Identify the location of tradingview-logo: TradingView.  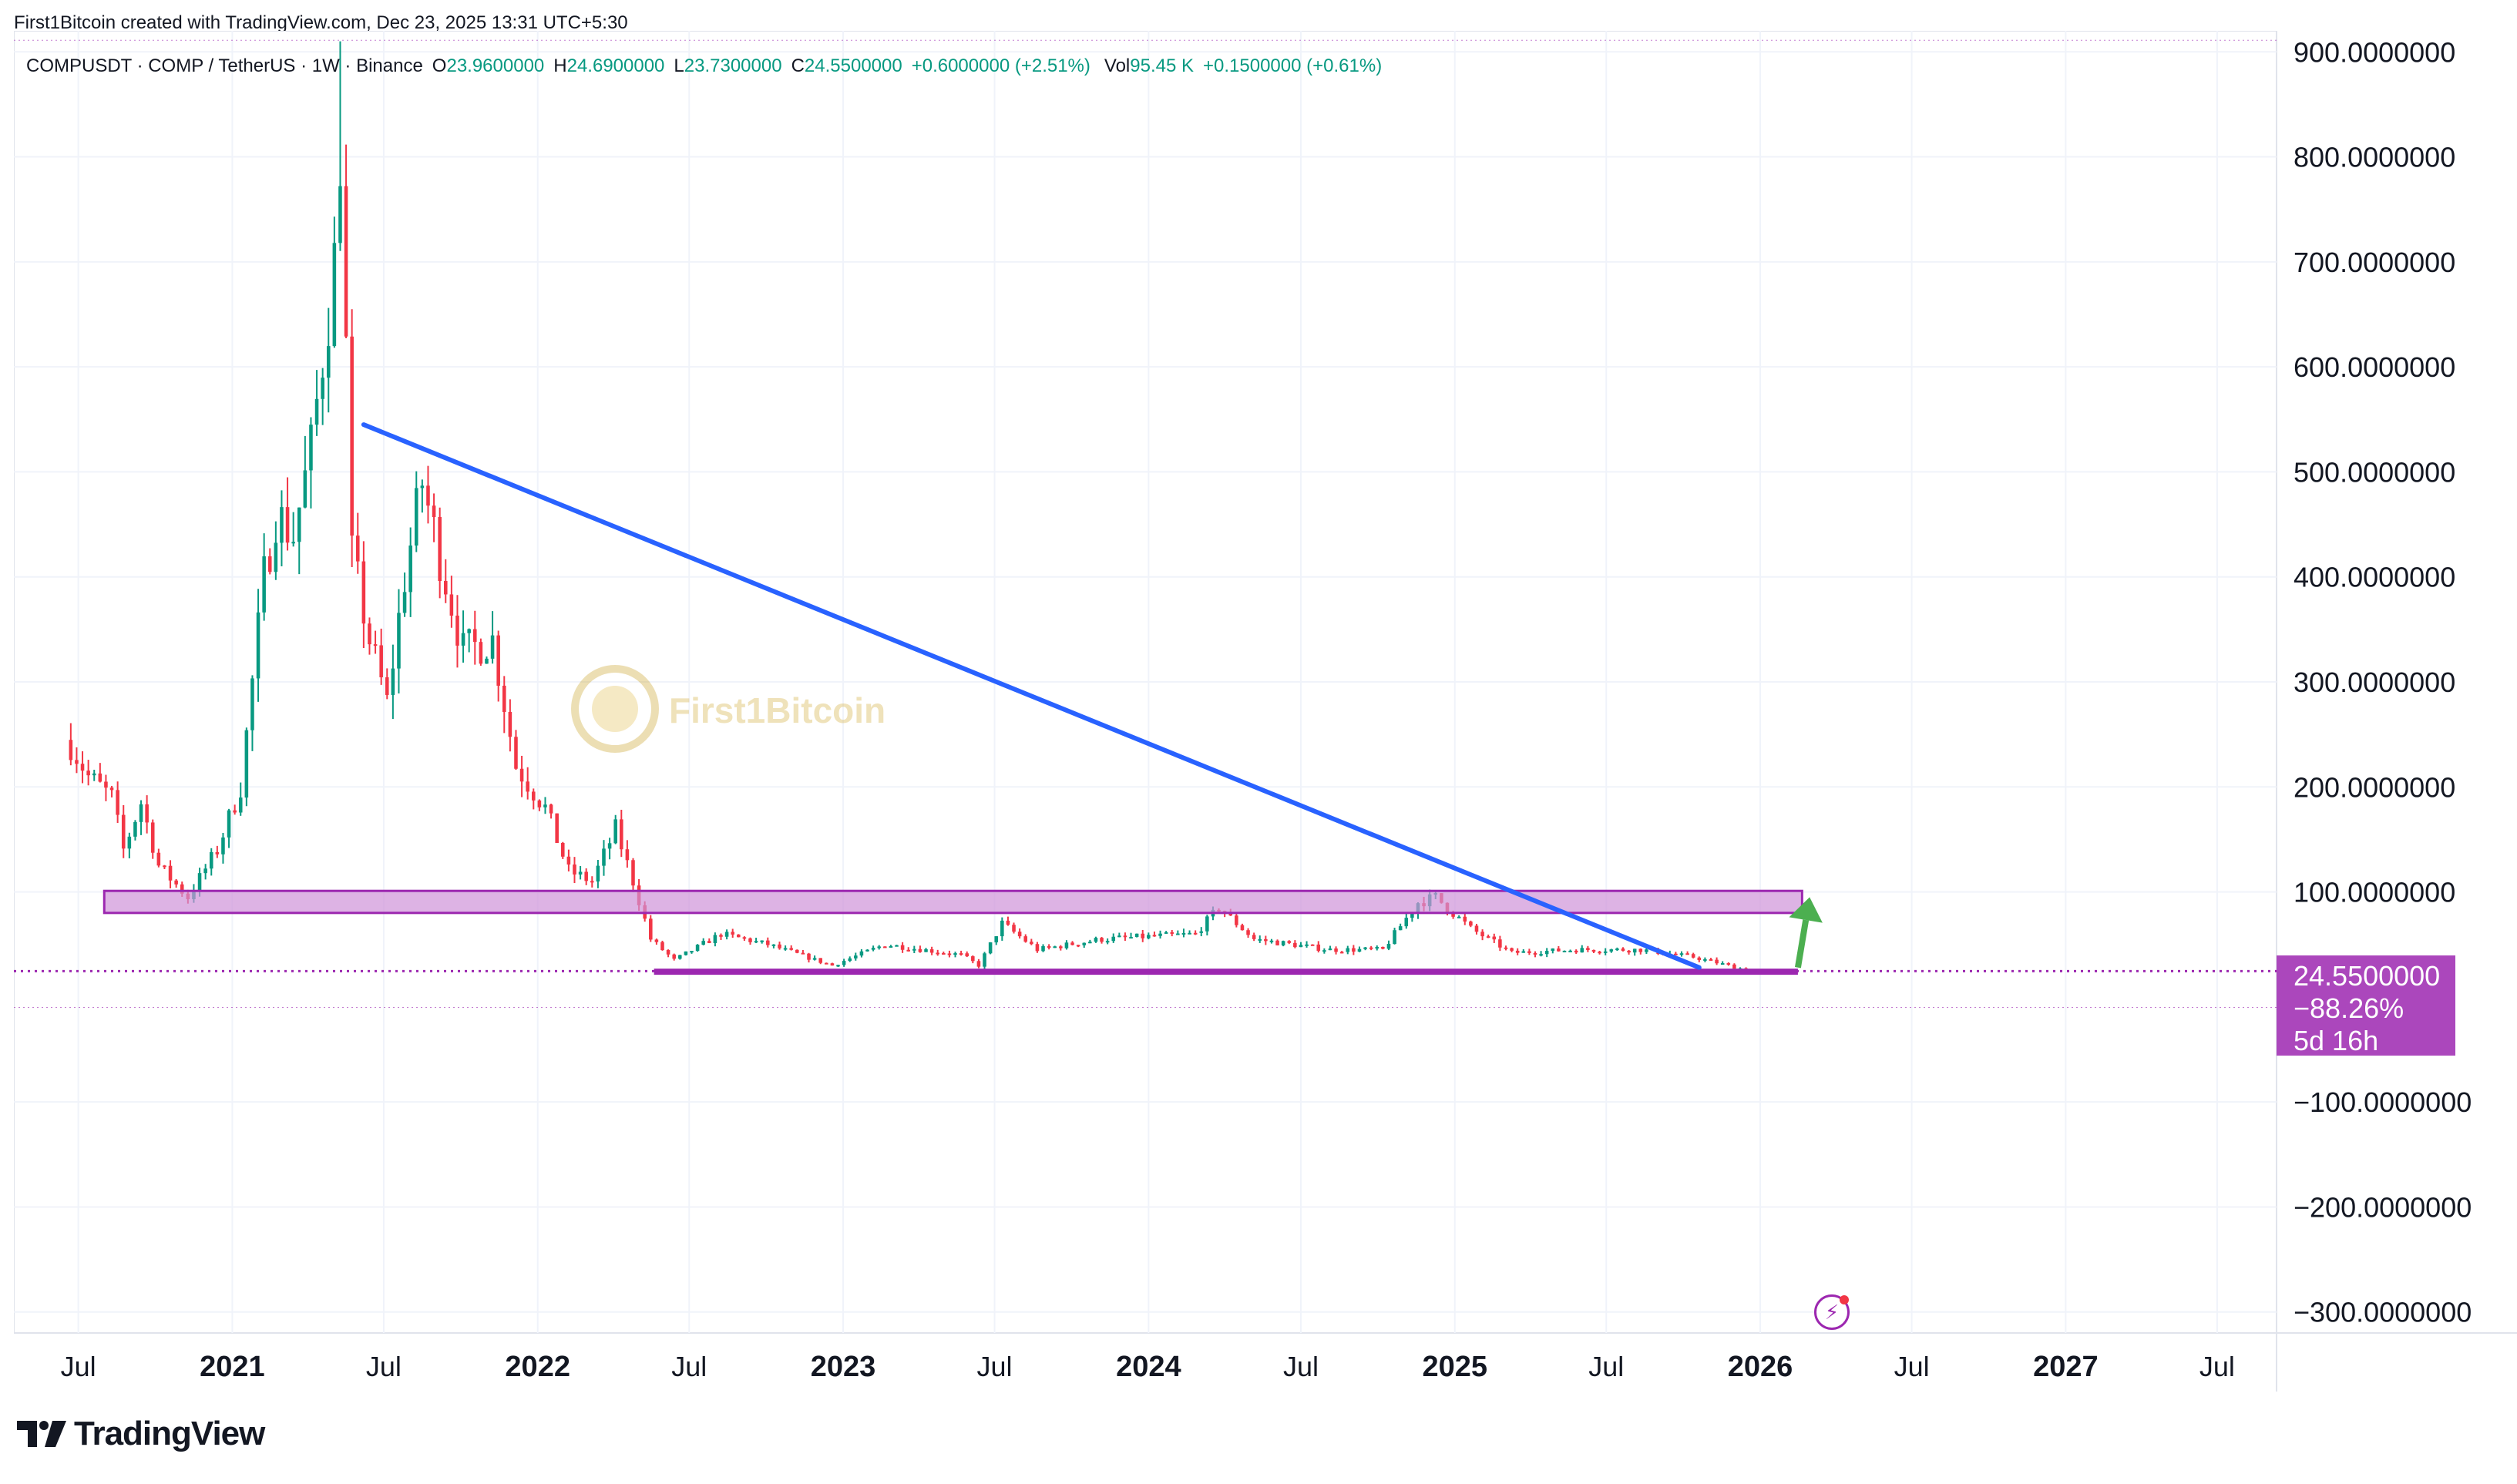
(141, 1434).